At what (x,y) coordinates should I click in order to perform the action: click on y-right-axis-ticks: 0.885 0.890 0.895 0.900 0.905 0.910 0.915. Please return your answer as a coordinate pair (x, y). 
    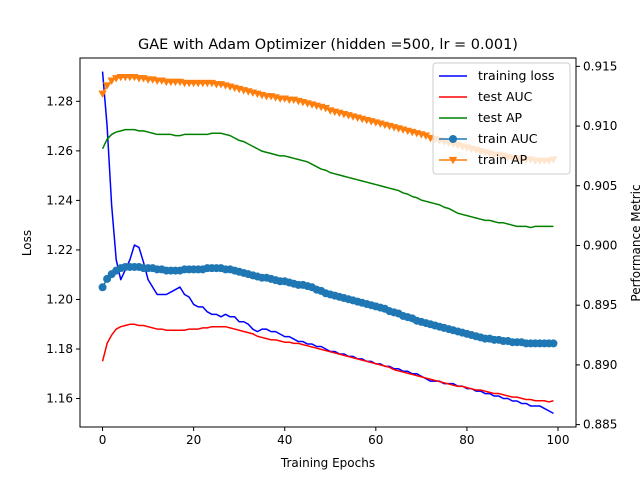
    Looking at the image, I should click on (596, 245).